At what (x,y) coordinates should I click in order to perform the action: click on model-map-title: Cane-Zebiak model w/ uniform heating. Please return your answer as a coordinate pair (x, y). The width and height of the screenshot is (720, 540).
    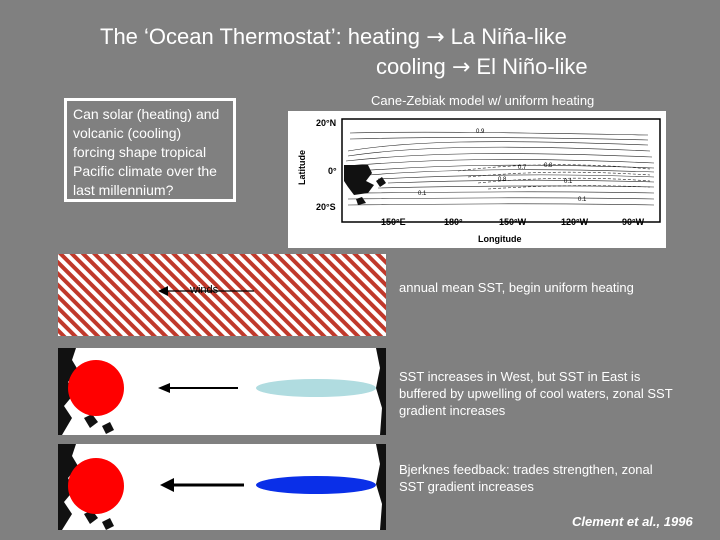
    Looking at the image, I should click on (483, 100).